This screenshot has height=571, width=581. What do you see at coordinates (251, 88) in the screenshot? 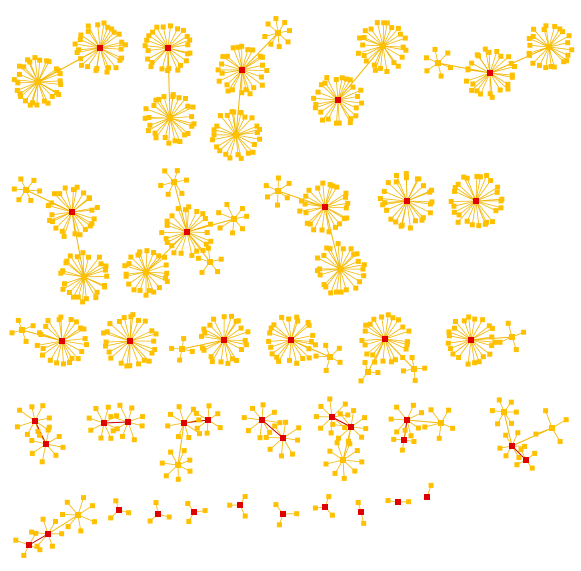
I see `component-3-edges` at bounding box center [251, 88].